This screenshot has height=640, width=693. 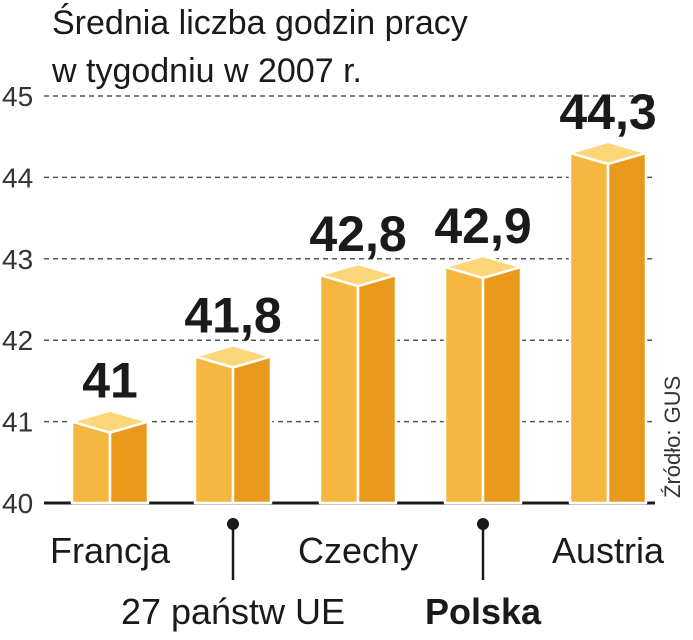 I want to click on y-tick-label: 43, so click(x=17, y=259).